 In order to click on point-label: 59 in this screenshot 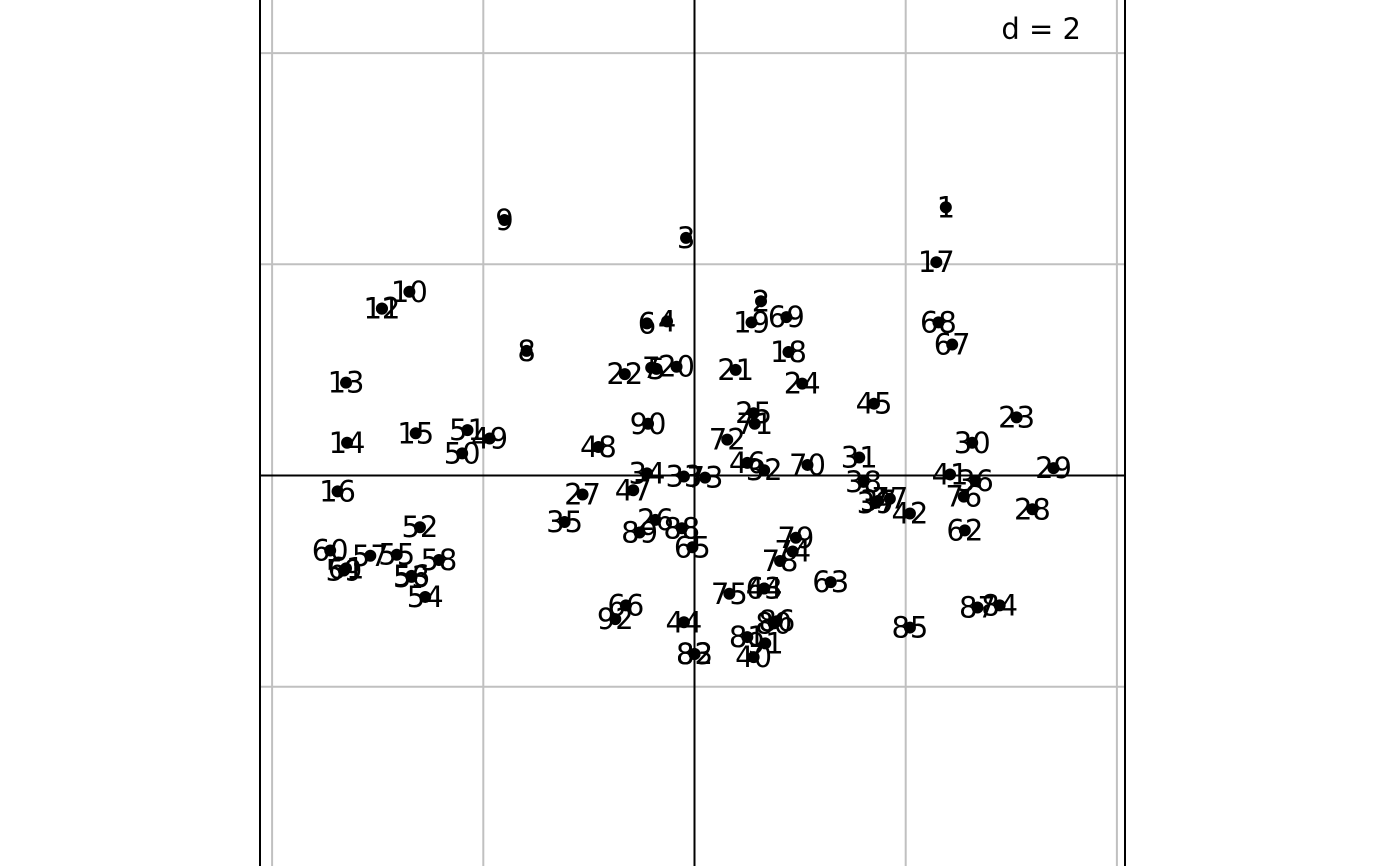, I will do `click(343, 571)`.